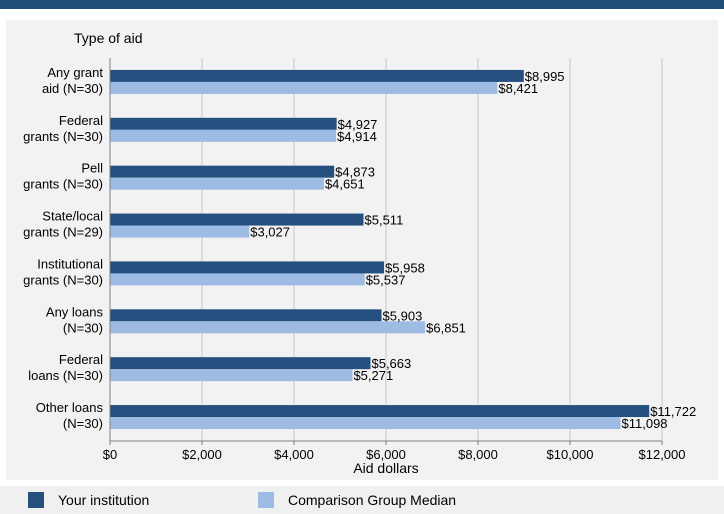 Image resolution: width=724 pixels, height=514 pixels. Describe the element at coordinates (405, 267) in the screenshot. I see `value-label-your-institution: $5,958` at that location.